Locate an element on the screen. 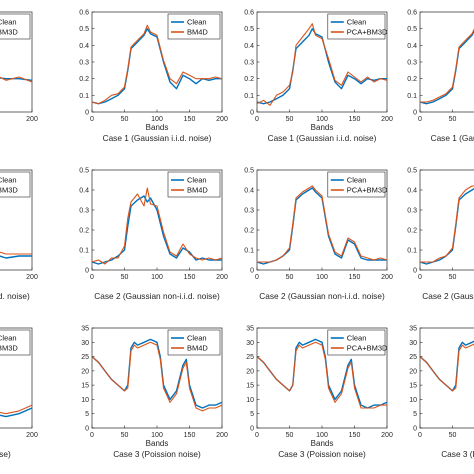 This screenshot has width=474, height=474. y-tick-label: 20 is located at coordinates (413, 371).